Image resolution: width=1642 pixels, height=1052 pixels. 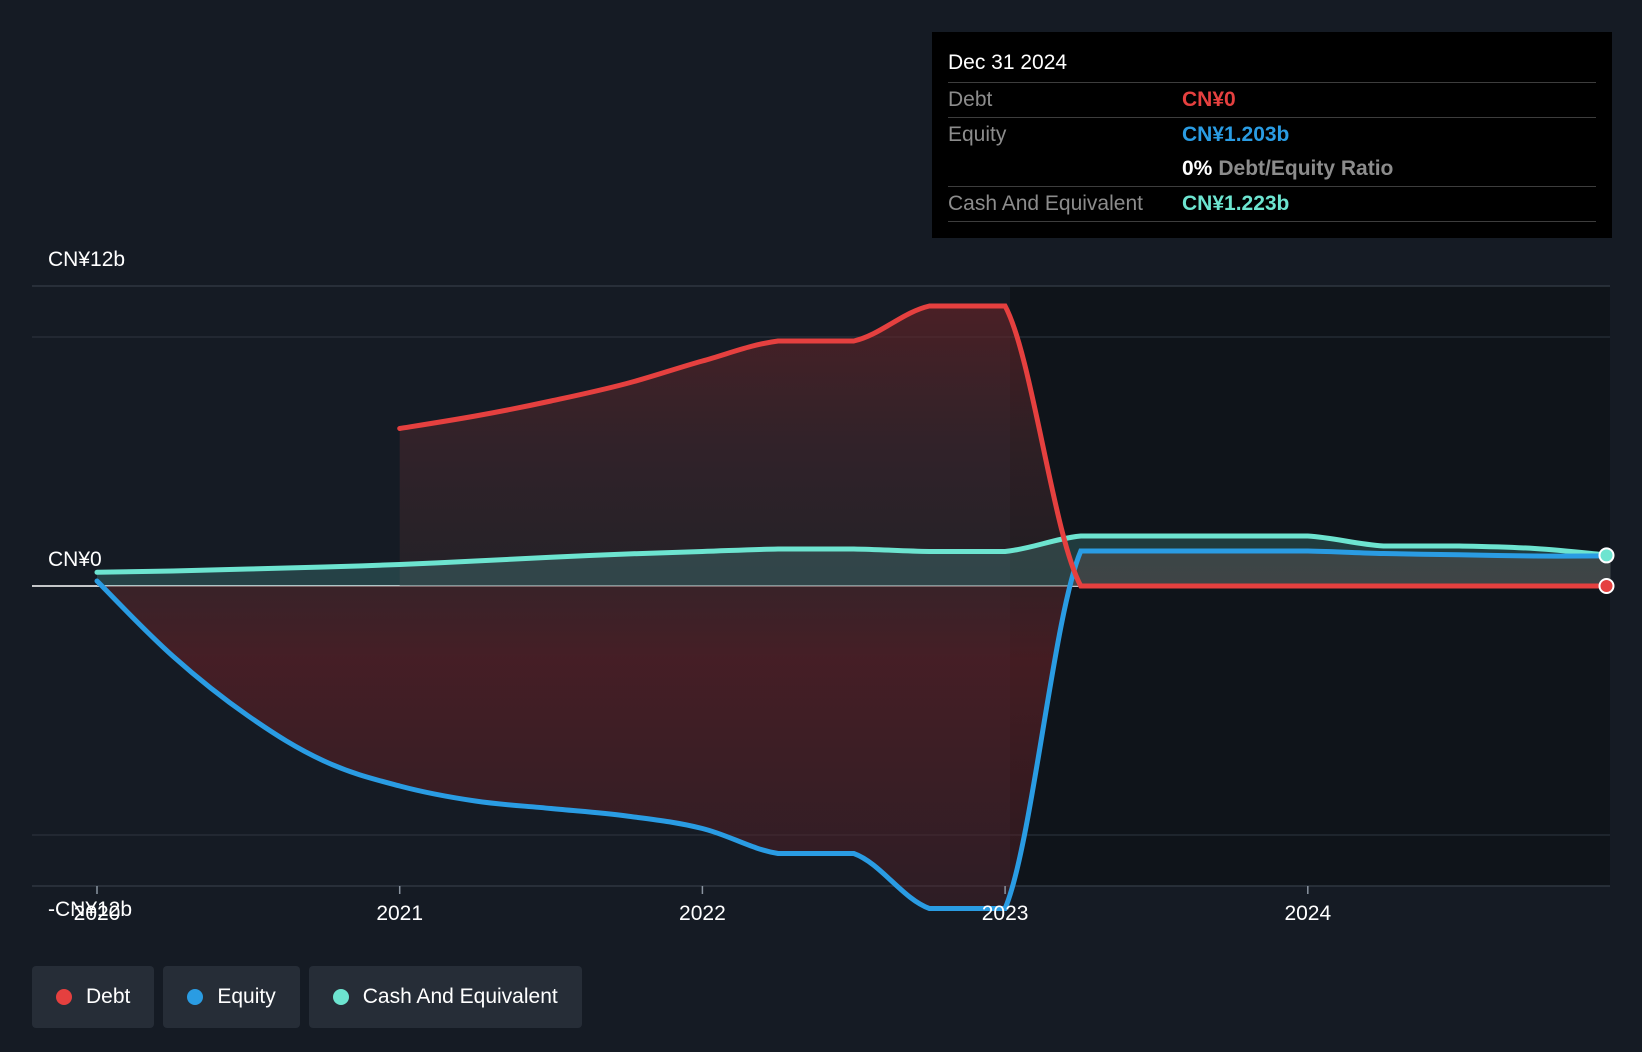 What do you see at coordinates (1197, 168) in the screenshot?
I see `tooltip-ratio-pct: 0%` at bounding box center [1197, 168].